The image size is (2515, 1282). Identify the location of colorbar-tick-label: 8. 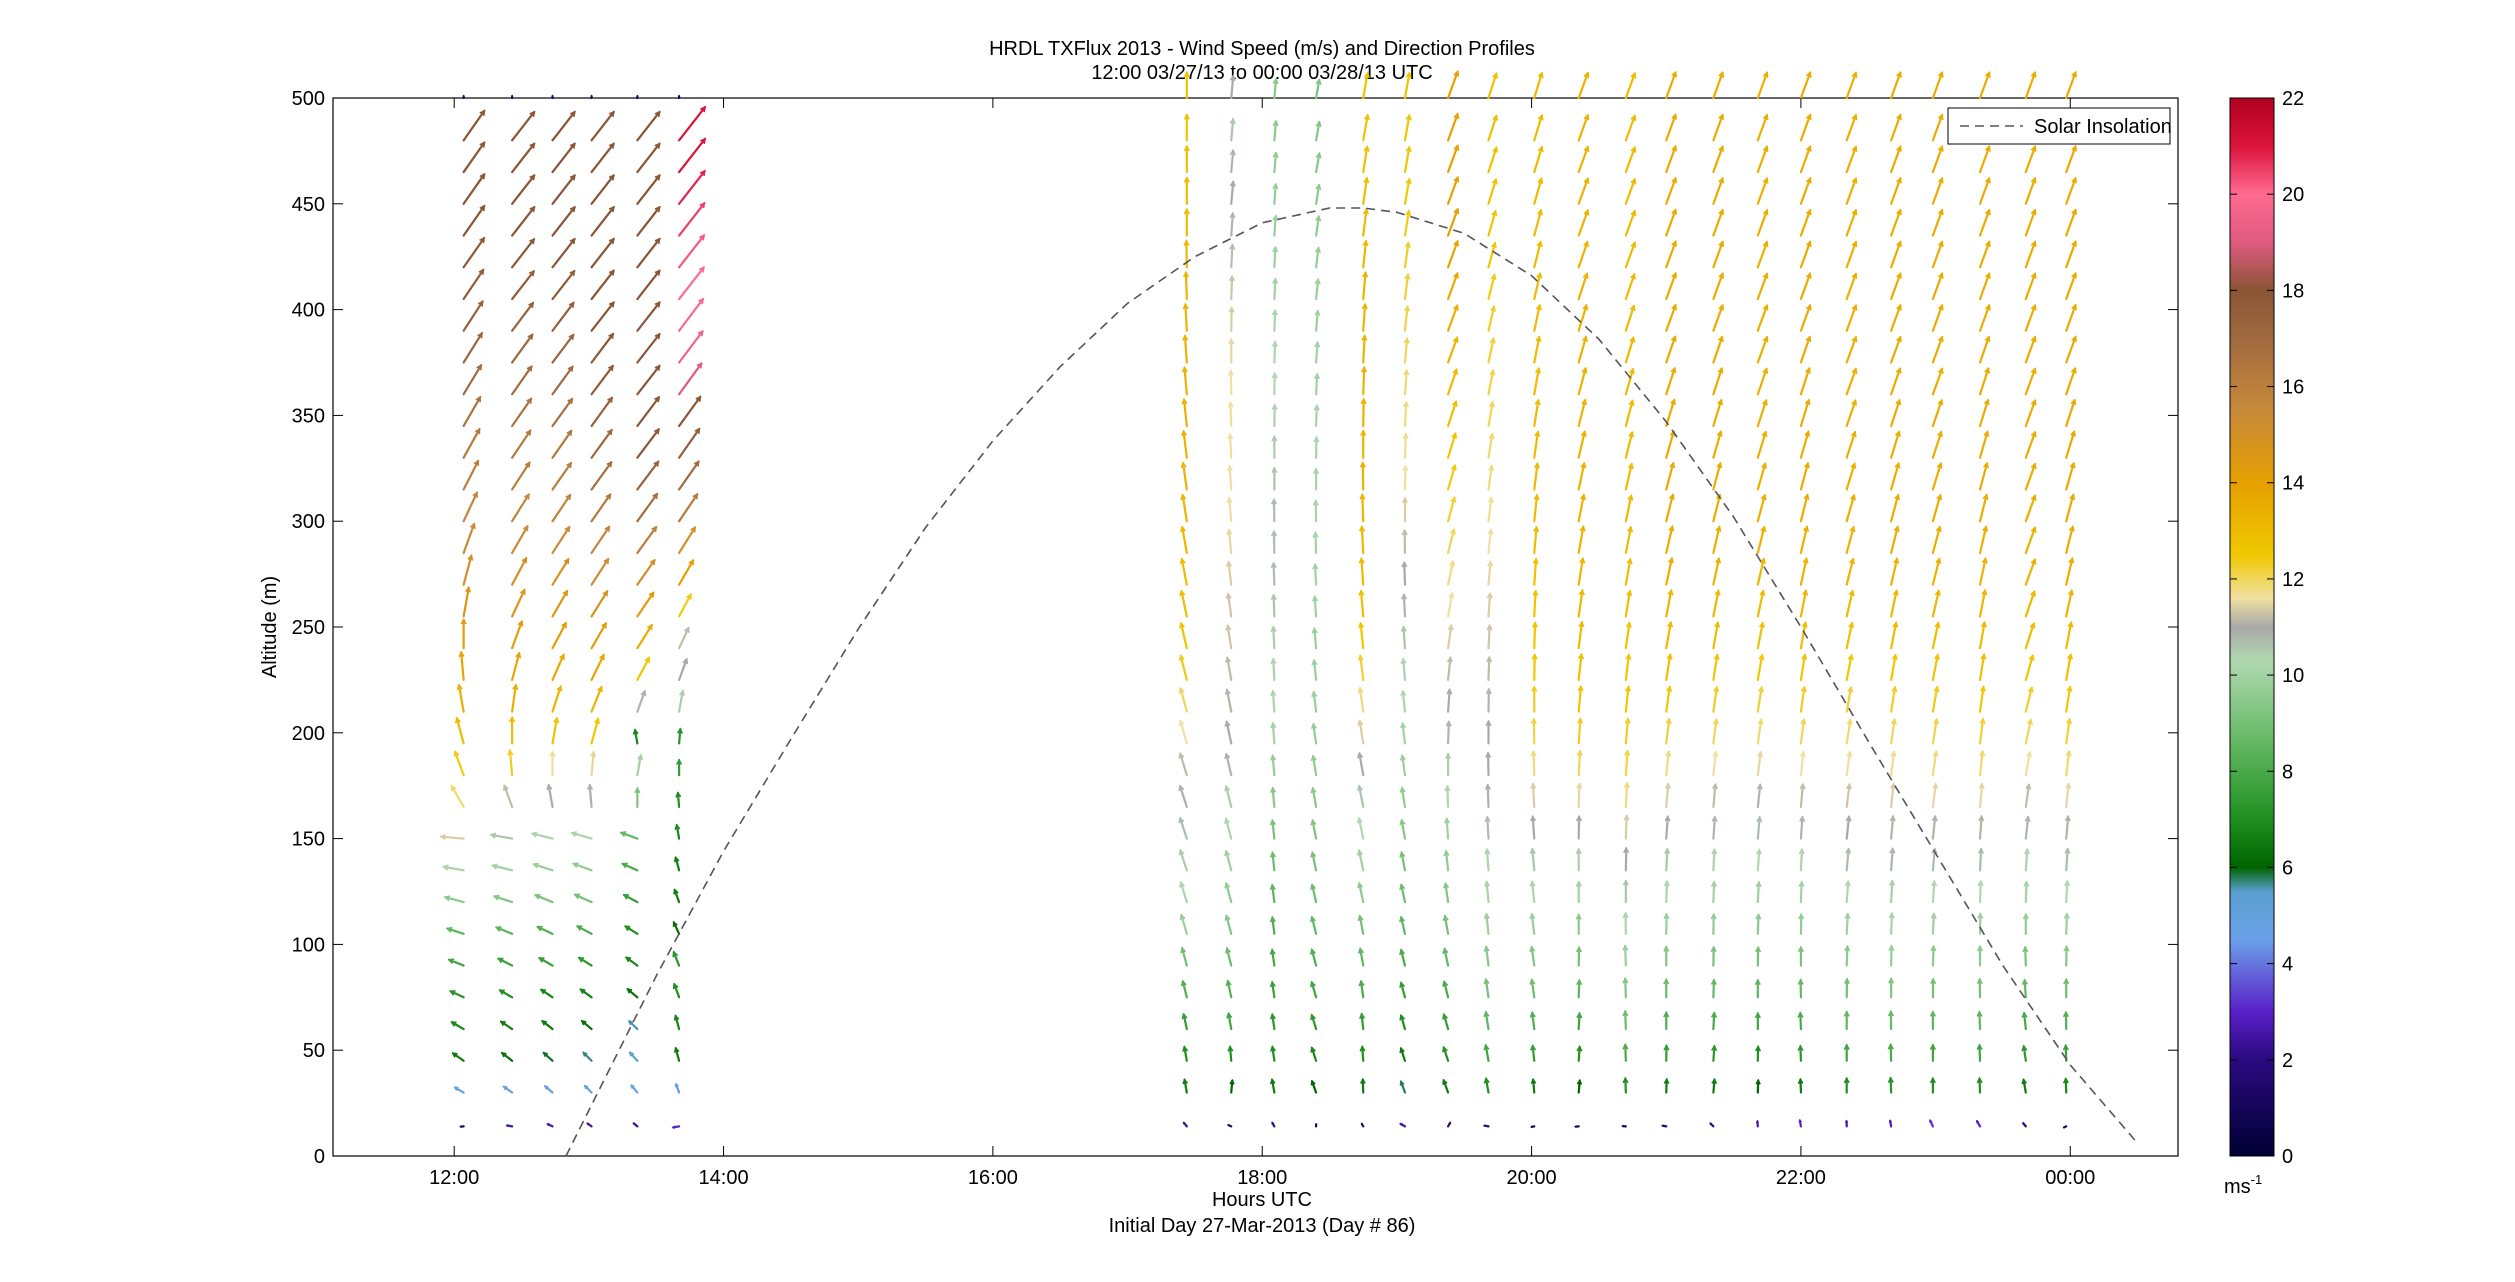
(2287, 772).